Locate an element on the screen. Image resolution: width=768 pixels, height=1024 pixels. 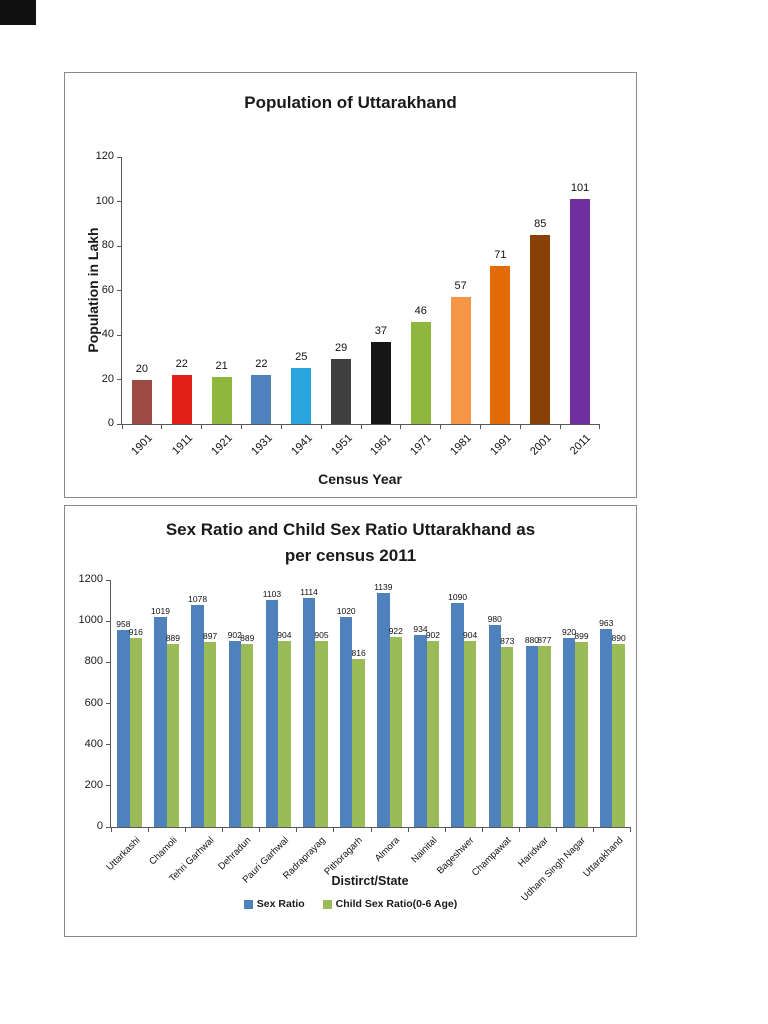
bar-value-label: 904 is located at coordinates (284, 634).